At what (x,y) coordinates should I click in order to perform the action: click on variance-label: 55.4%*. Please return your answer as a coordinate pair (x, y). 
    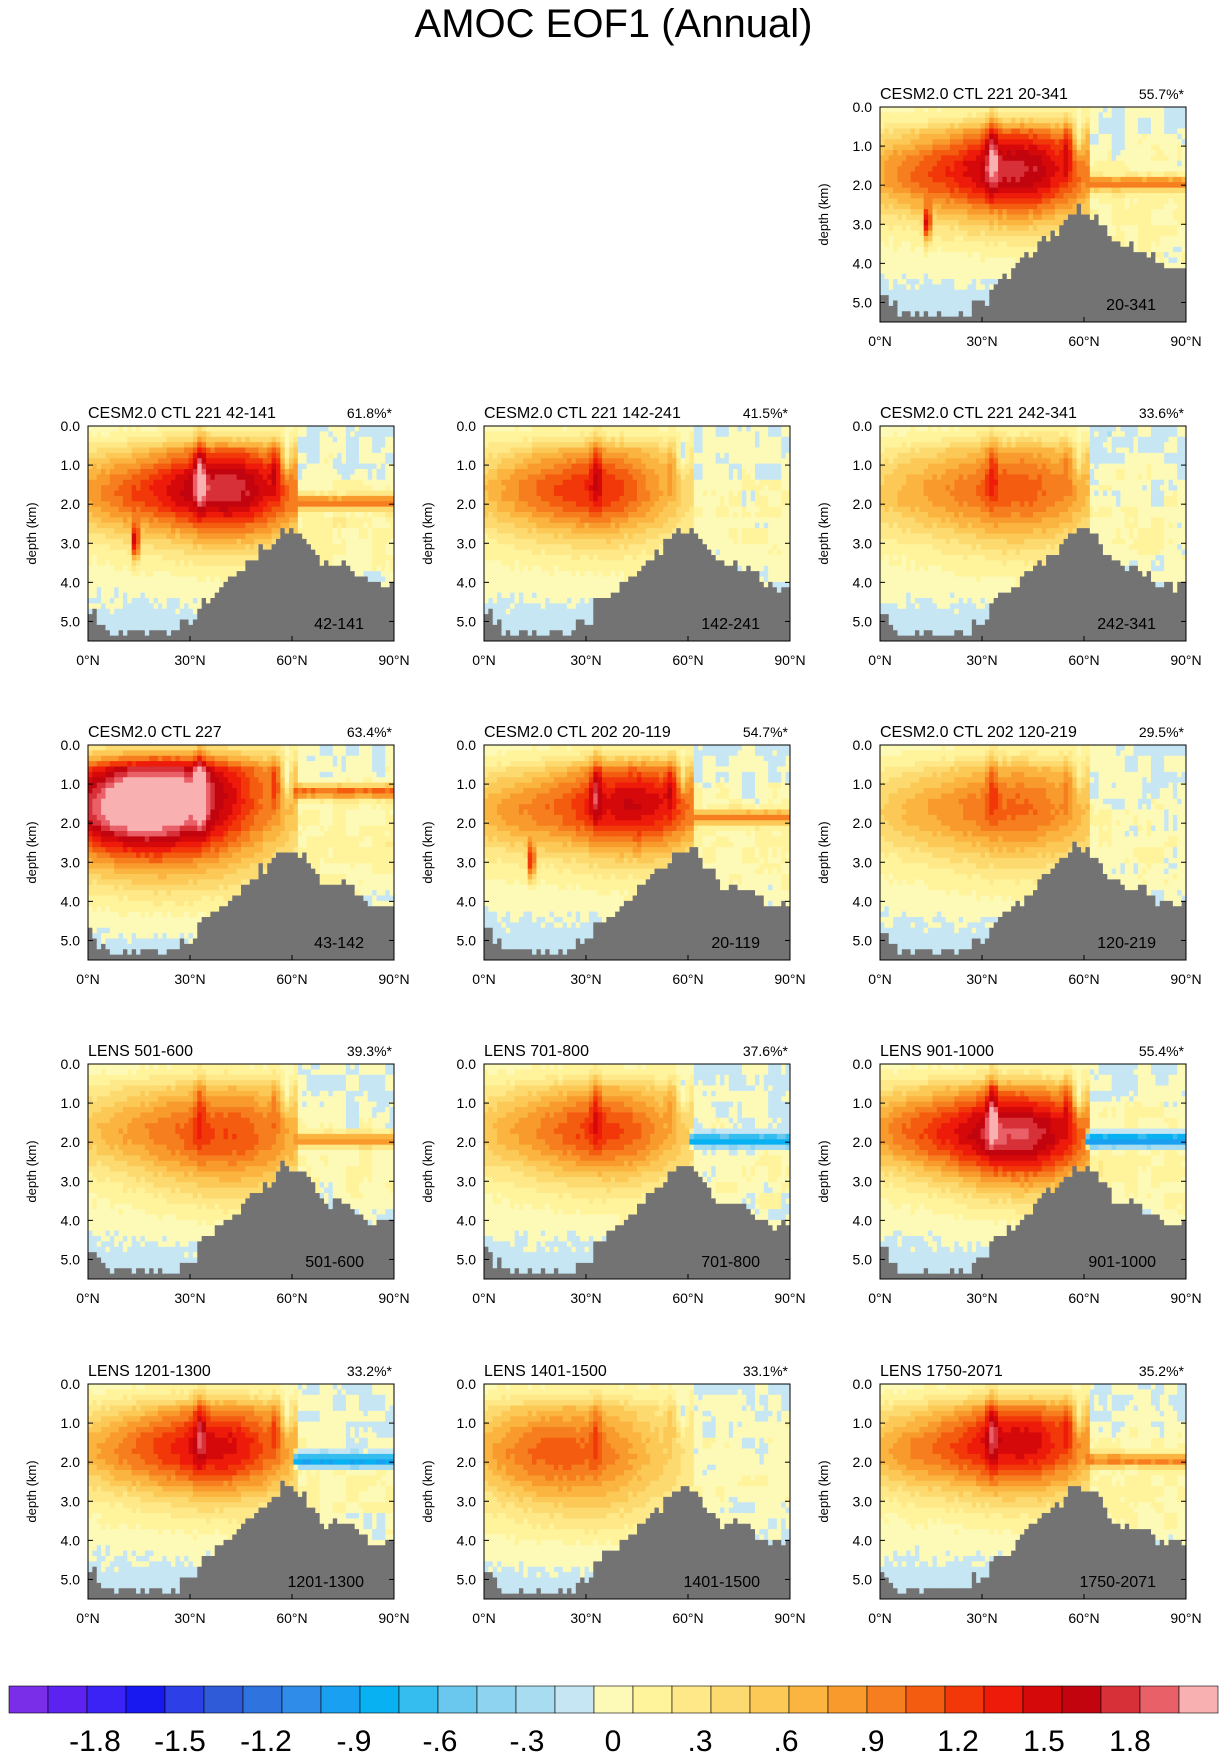
    Looking at the image, I should click on (1162, 1051).